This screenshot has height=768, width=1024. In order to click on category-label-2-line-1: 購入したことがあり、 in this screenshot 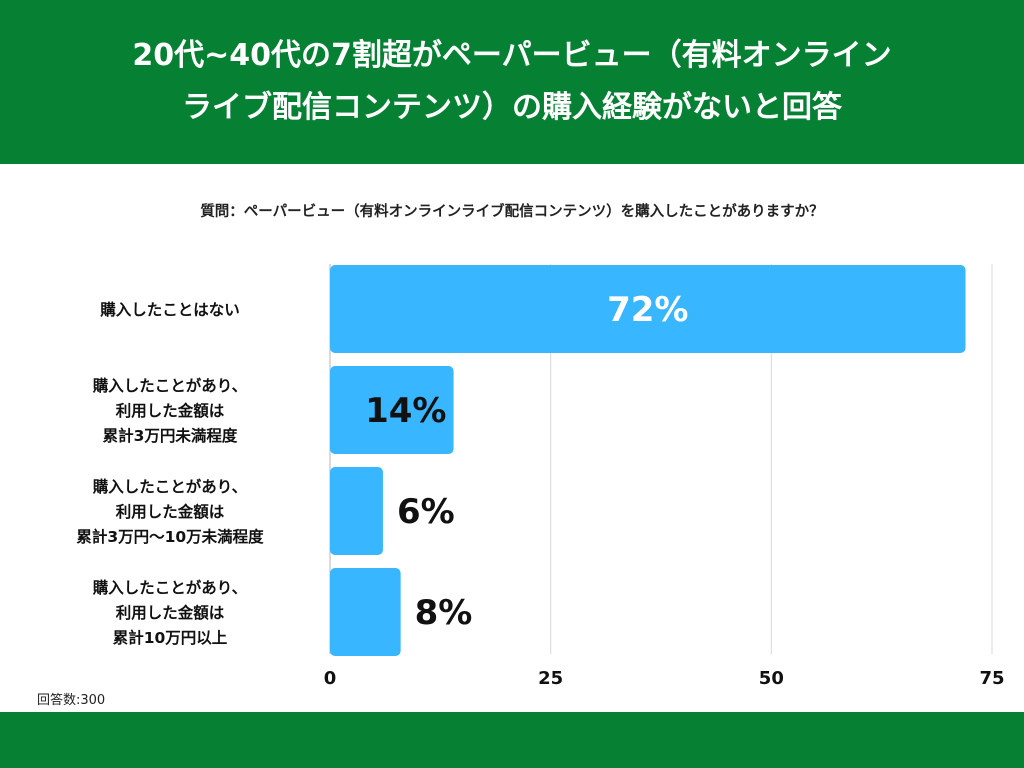, I will do `click(169, 385)`.